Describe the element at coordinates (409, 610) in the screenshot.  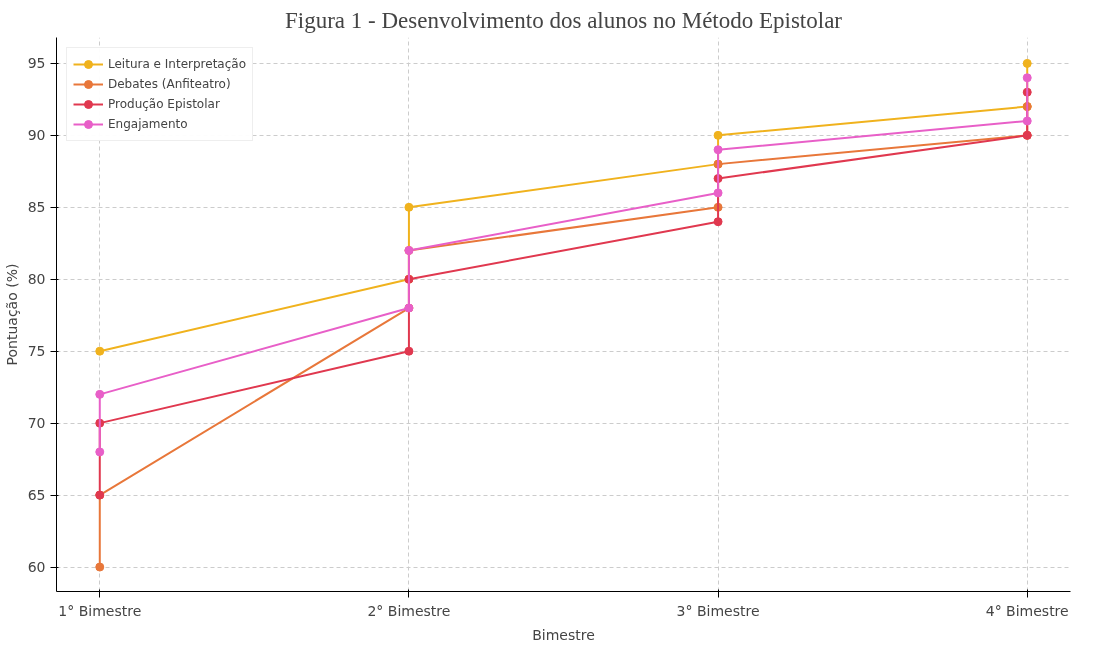
I see `x-tick-label: 2° Bimestre` at that location.